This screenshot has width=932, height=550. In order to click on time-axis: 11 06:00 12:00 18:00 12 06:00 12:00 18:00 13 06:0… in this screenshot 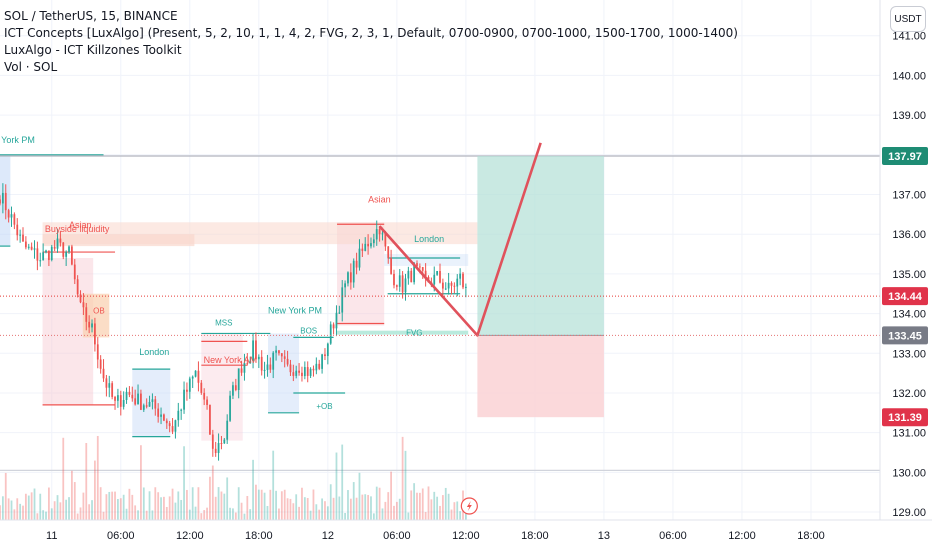, I will do `click(466, 534)`.